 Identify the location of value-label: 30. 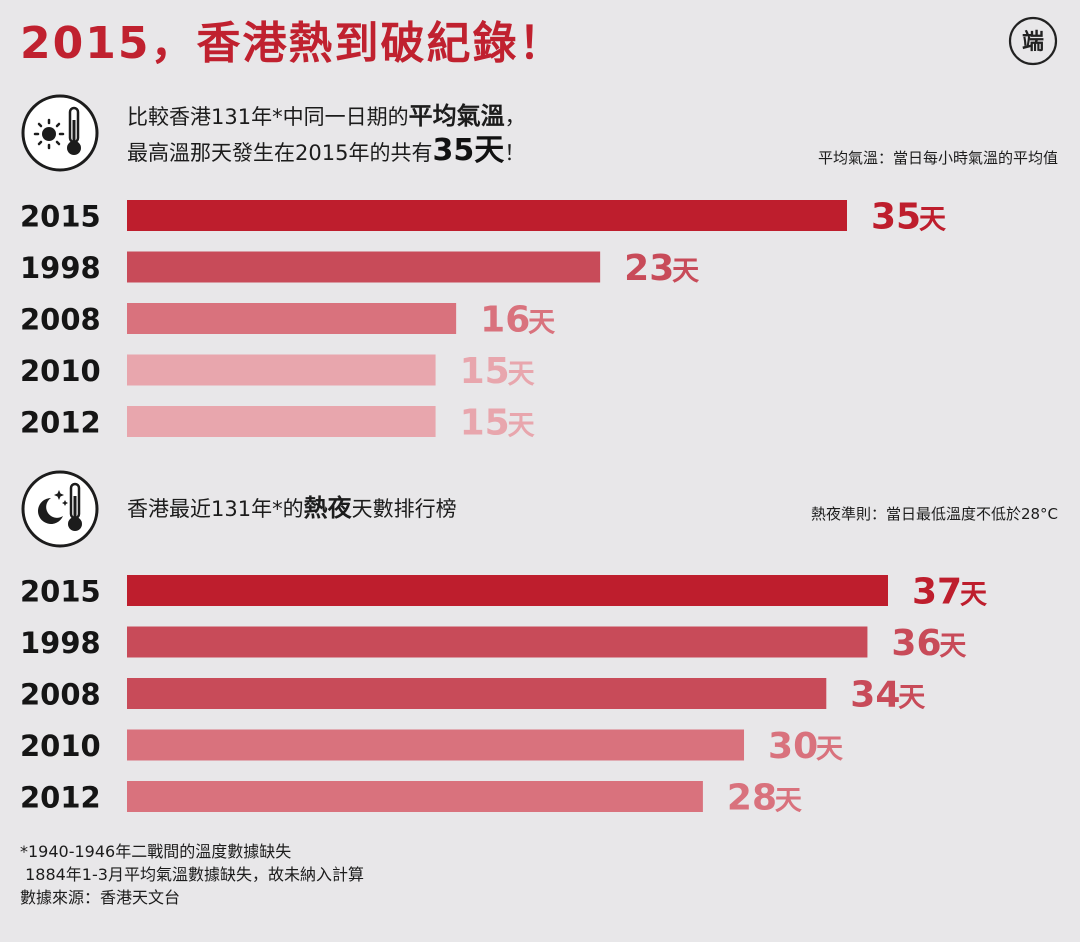
(793, 746).